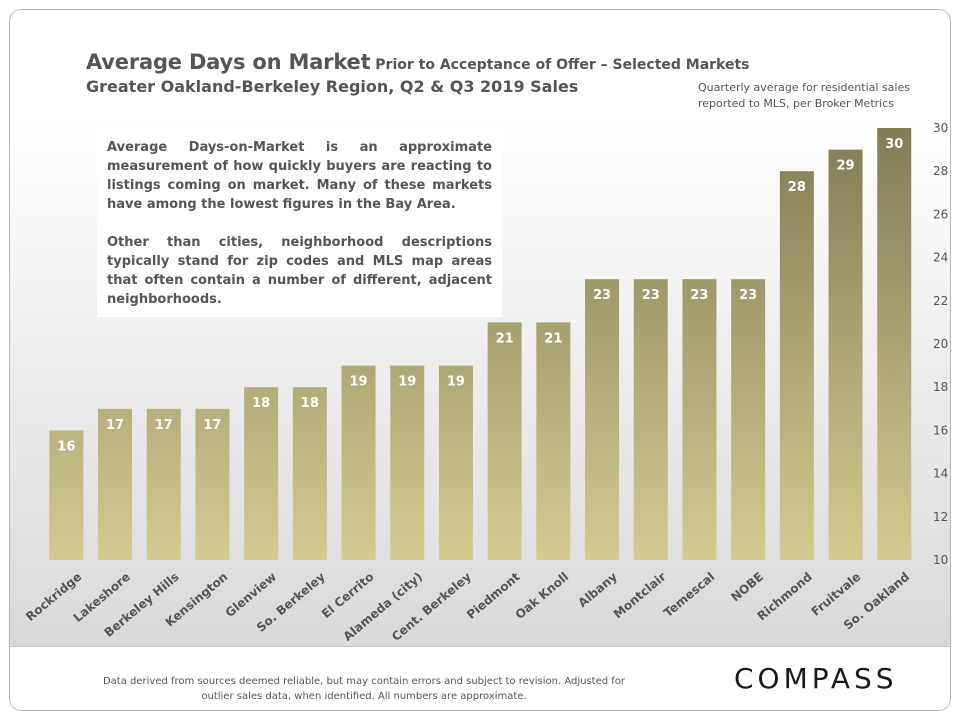 The height and width of the screenshot is (720, 960). I want to click on x-tick-label-13: Temescal, so click(689, 595).